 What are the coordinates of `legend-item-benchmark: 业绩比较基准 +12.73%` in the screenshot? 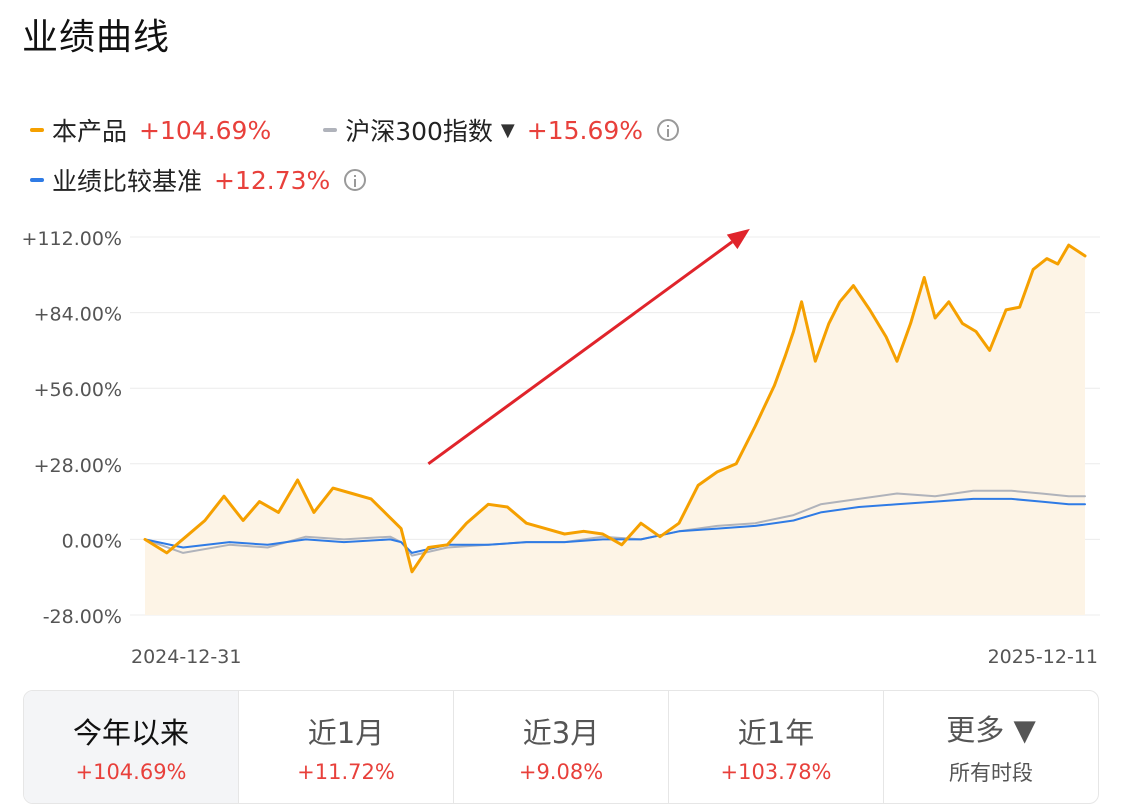 It's located at (198, 180).